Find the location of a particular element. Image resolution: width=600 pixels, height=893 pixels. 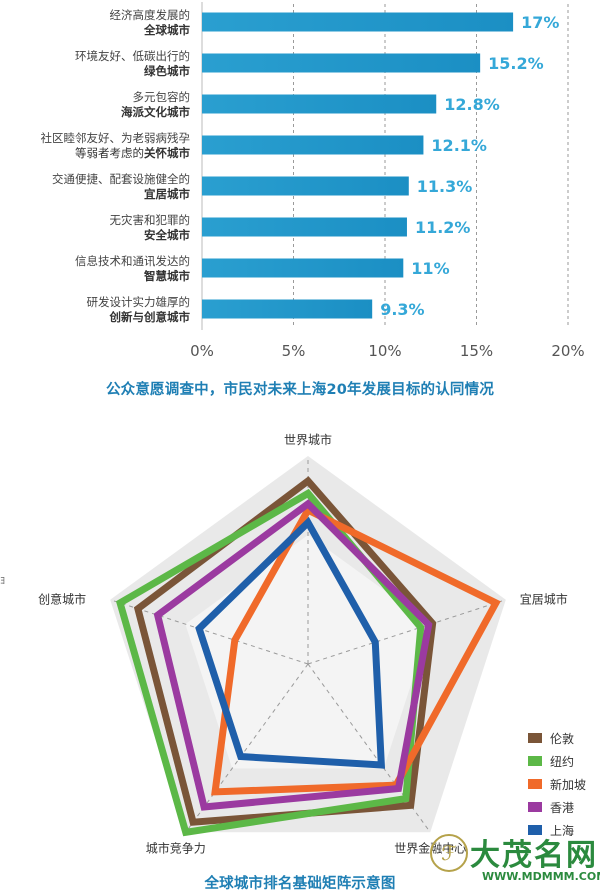

x-tick-label: 10% is located at coordinates (384, 351).